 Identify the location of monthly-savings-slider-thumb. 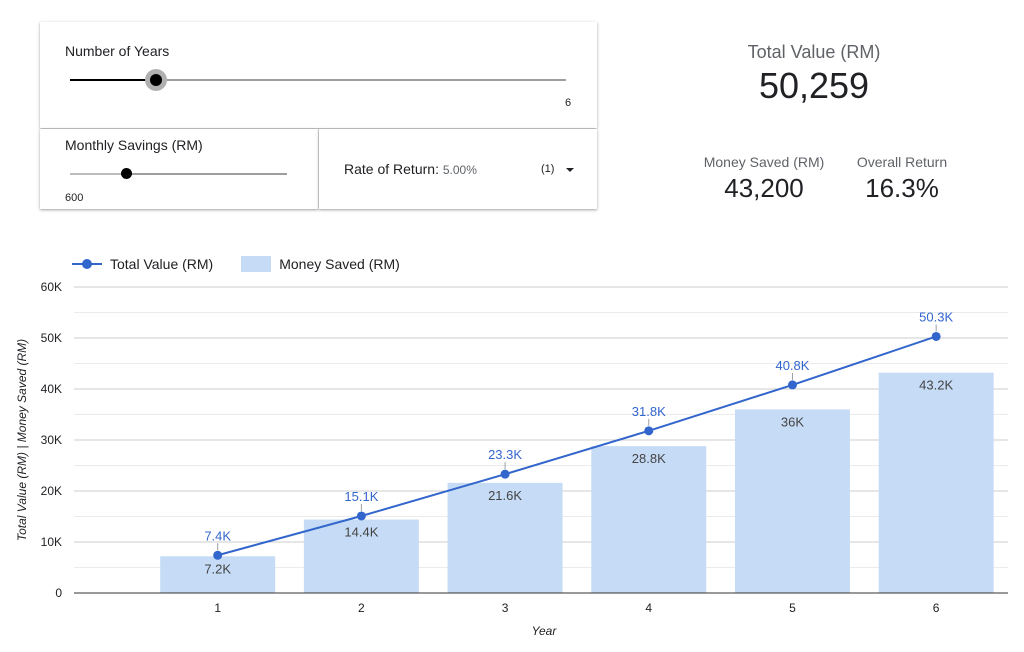
(126, 173).